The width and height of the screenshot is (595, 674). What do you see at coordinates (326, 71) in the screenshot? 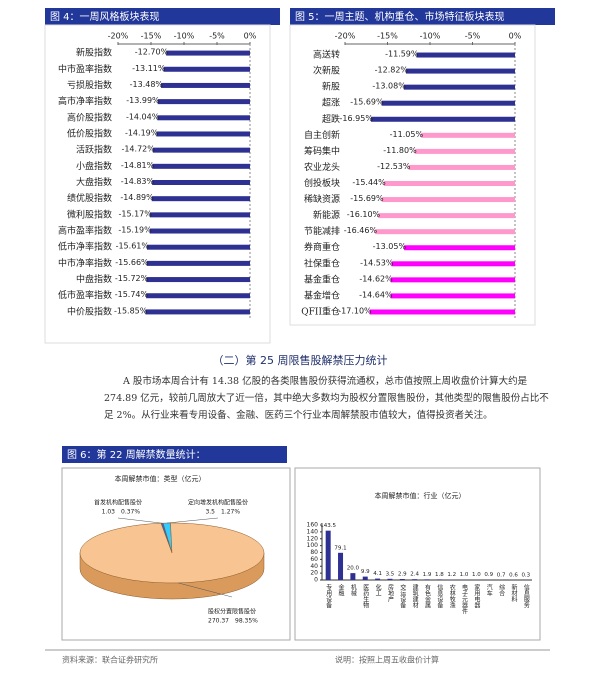
I see `category-label: 次新股` at bounding box center [326, 71].